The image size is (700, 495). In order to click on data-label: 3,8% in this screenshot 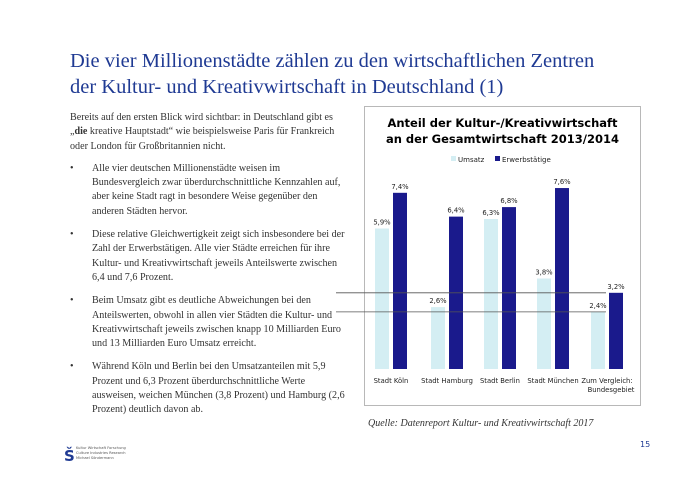, I will do `click(544, 273)`.